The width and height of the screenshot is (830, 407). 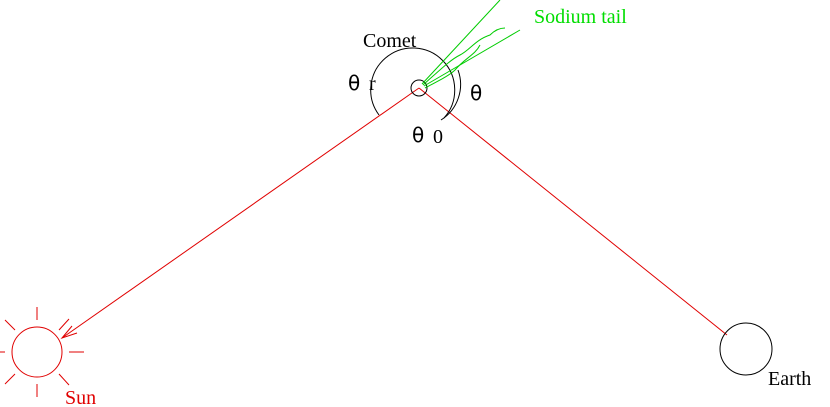 I want to click on sun-label: Sun, so click(x=80, y=397).